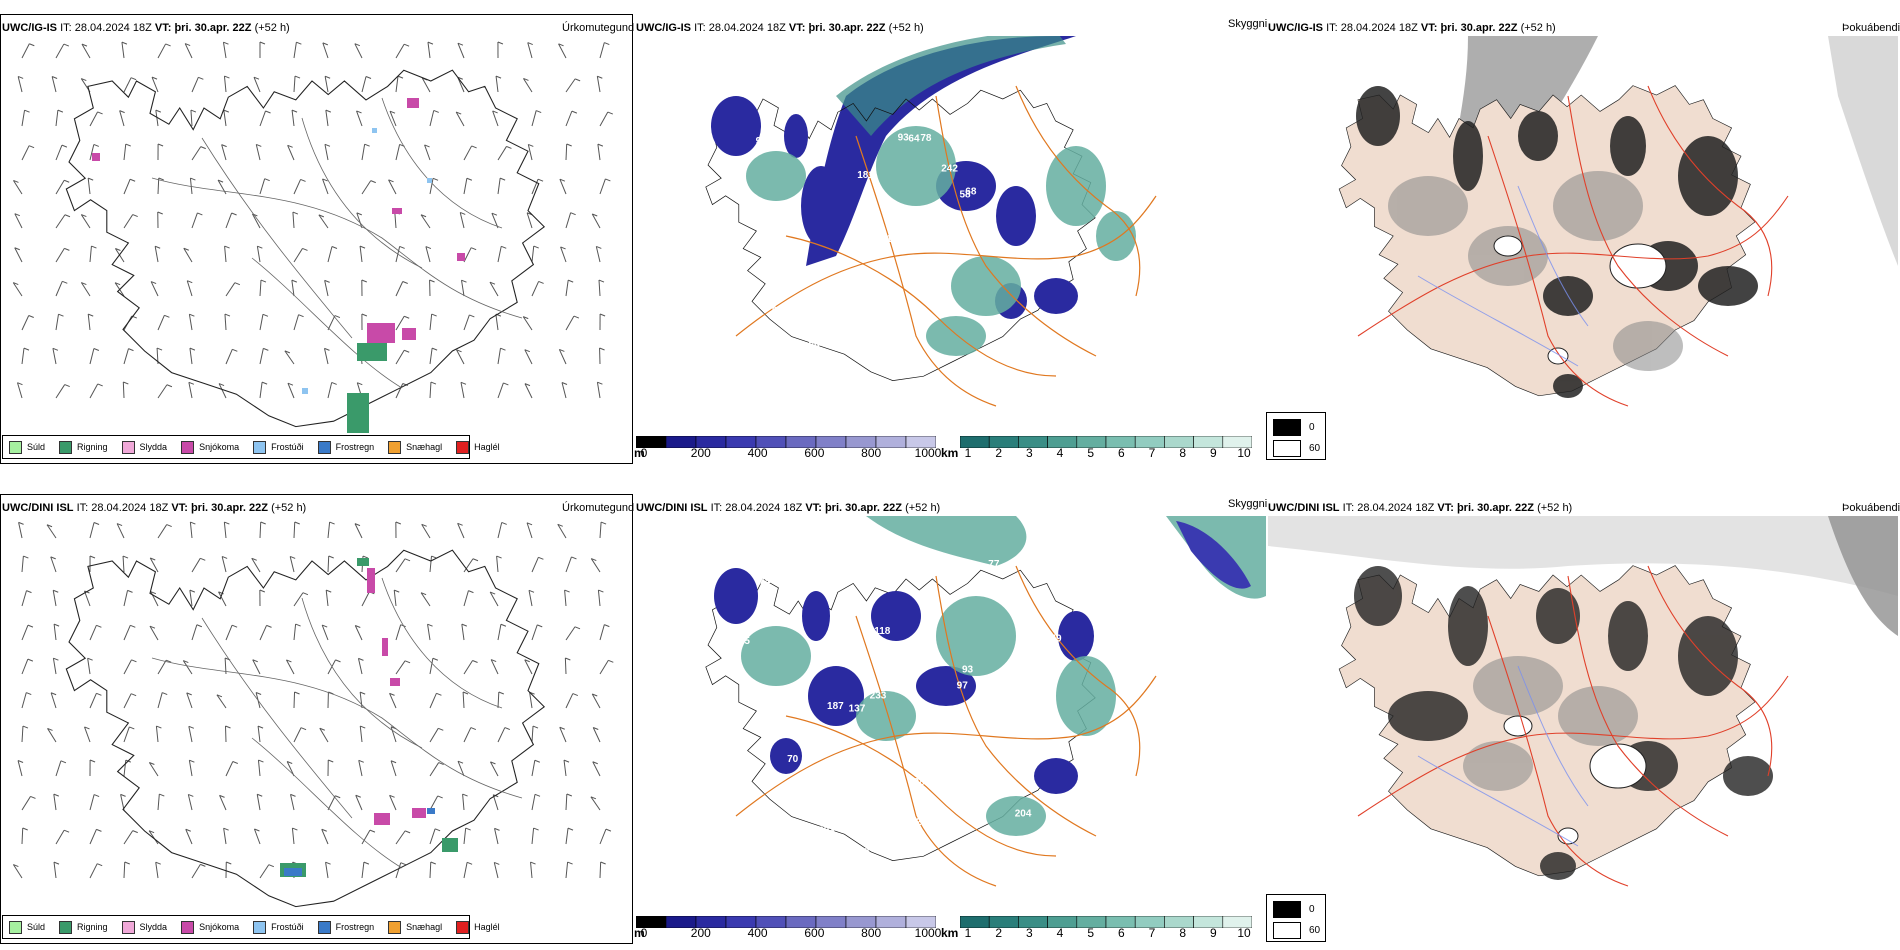  What do you see at coordinates (1060, 933) in the screenshot?
I see `colorbar-tick-label: 4` at bounding box center [1060, 933].